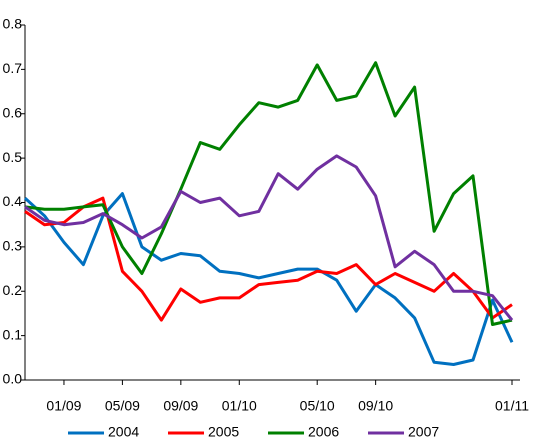 The width and height of the screenshot is (537, 441). I want to click on x-tick-label: 05/10, so click(317, 406).